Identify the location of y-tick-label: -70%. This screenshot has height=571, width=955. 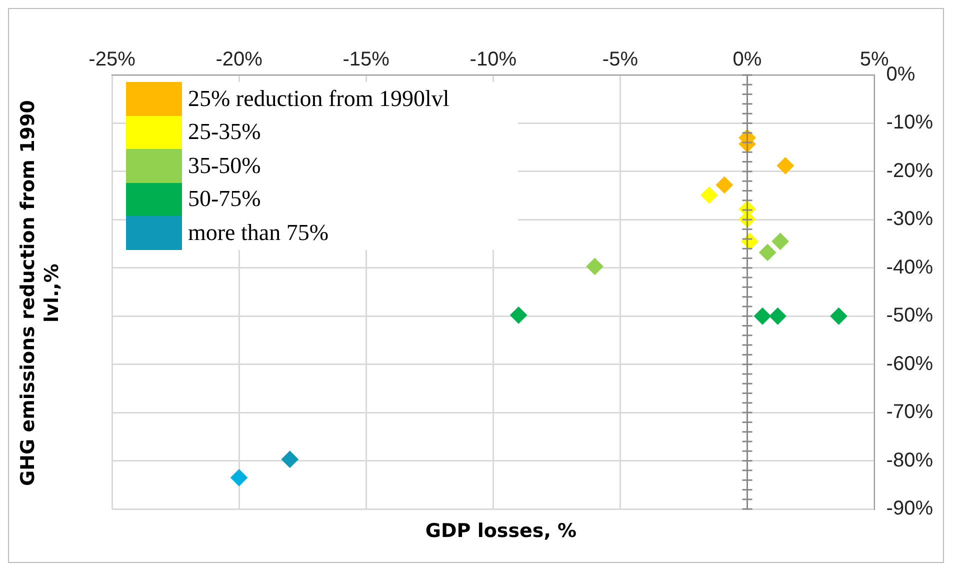
(910, 412).